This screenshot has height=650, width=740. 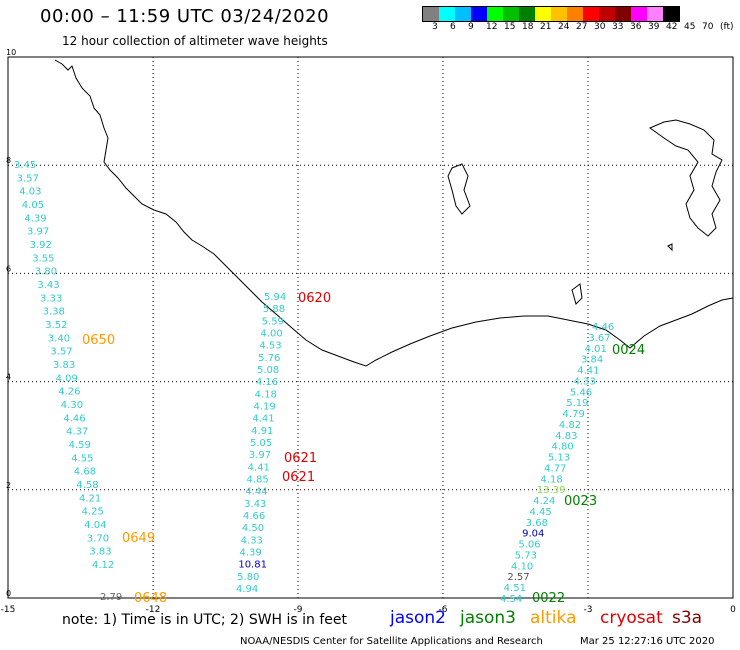 What do you see at coordinates (672, 27) in the screenshot?
I see `color-scale-label: 42` at bounding box center [672, 27].